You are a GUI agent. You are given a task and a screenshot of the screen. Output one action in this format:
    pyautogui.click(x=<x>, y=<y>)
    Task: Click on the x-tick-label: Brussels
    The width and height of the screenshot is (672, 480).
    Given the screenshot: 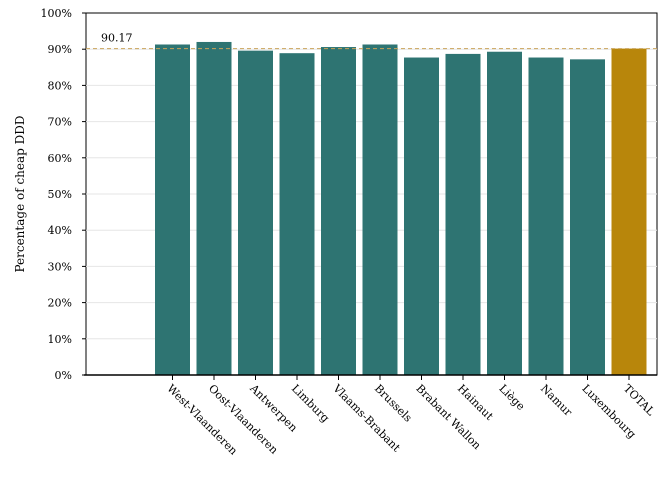 What is the action you would take?
    pyautogui.click(x=393, y=403)
    